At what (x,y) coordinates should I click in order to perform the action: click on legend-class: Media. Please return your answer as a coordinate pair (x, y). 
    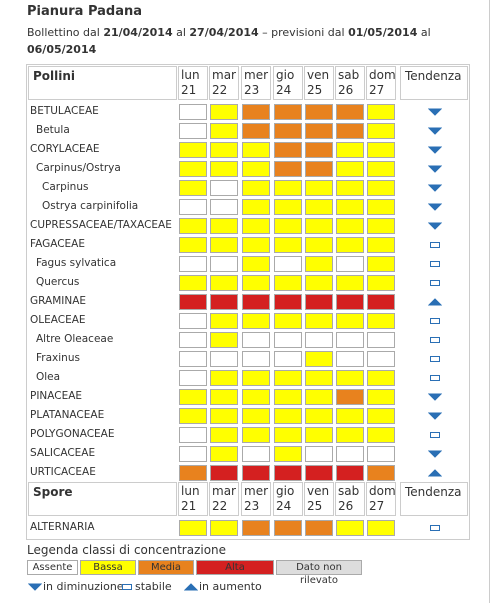
    Looking at the image, I should click on (166, 567).